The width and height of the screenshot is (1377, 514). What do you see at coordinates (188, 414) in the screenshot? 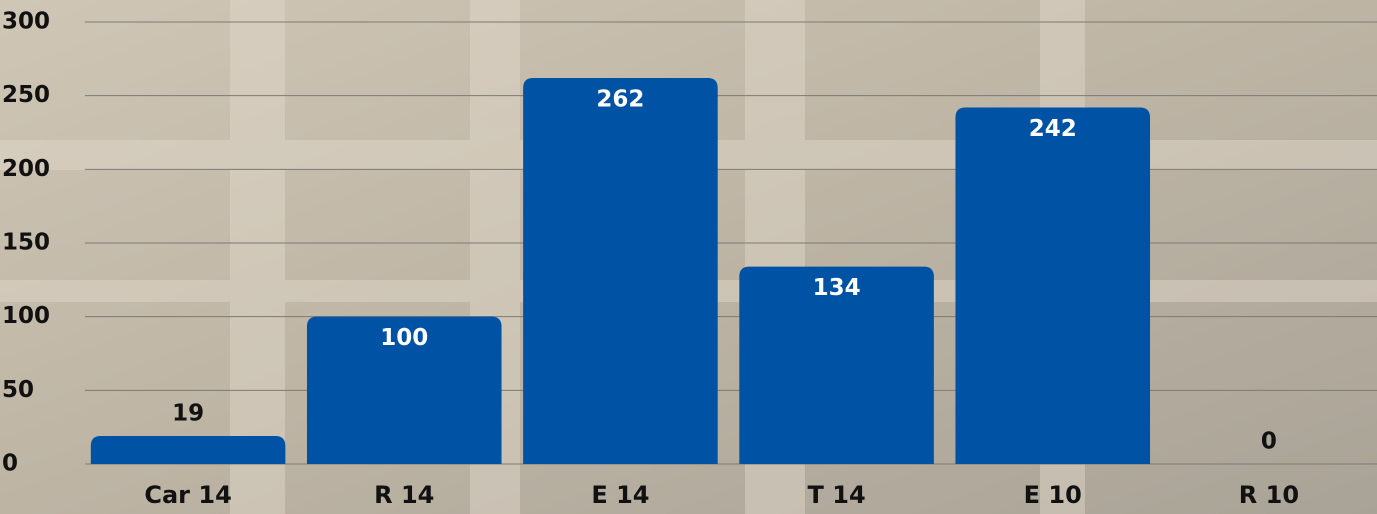
I see `value-label: 19` at bounding box center [188, 414].